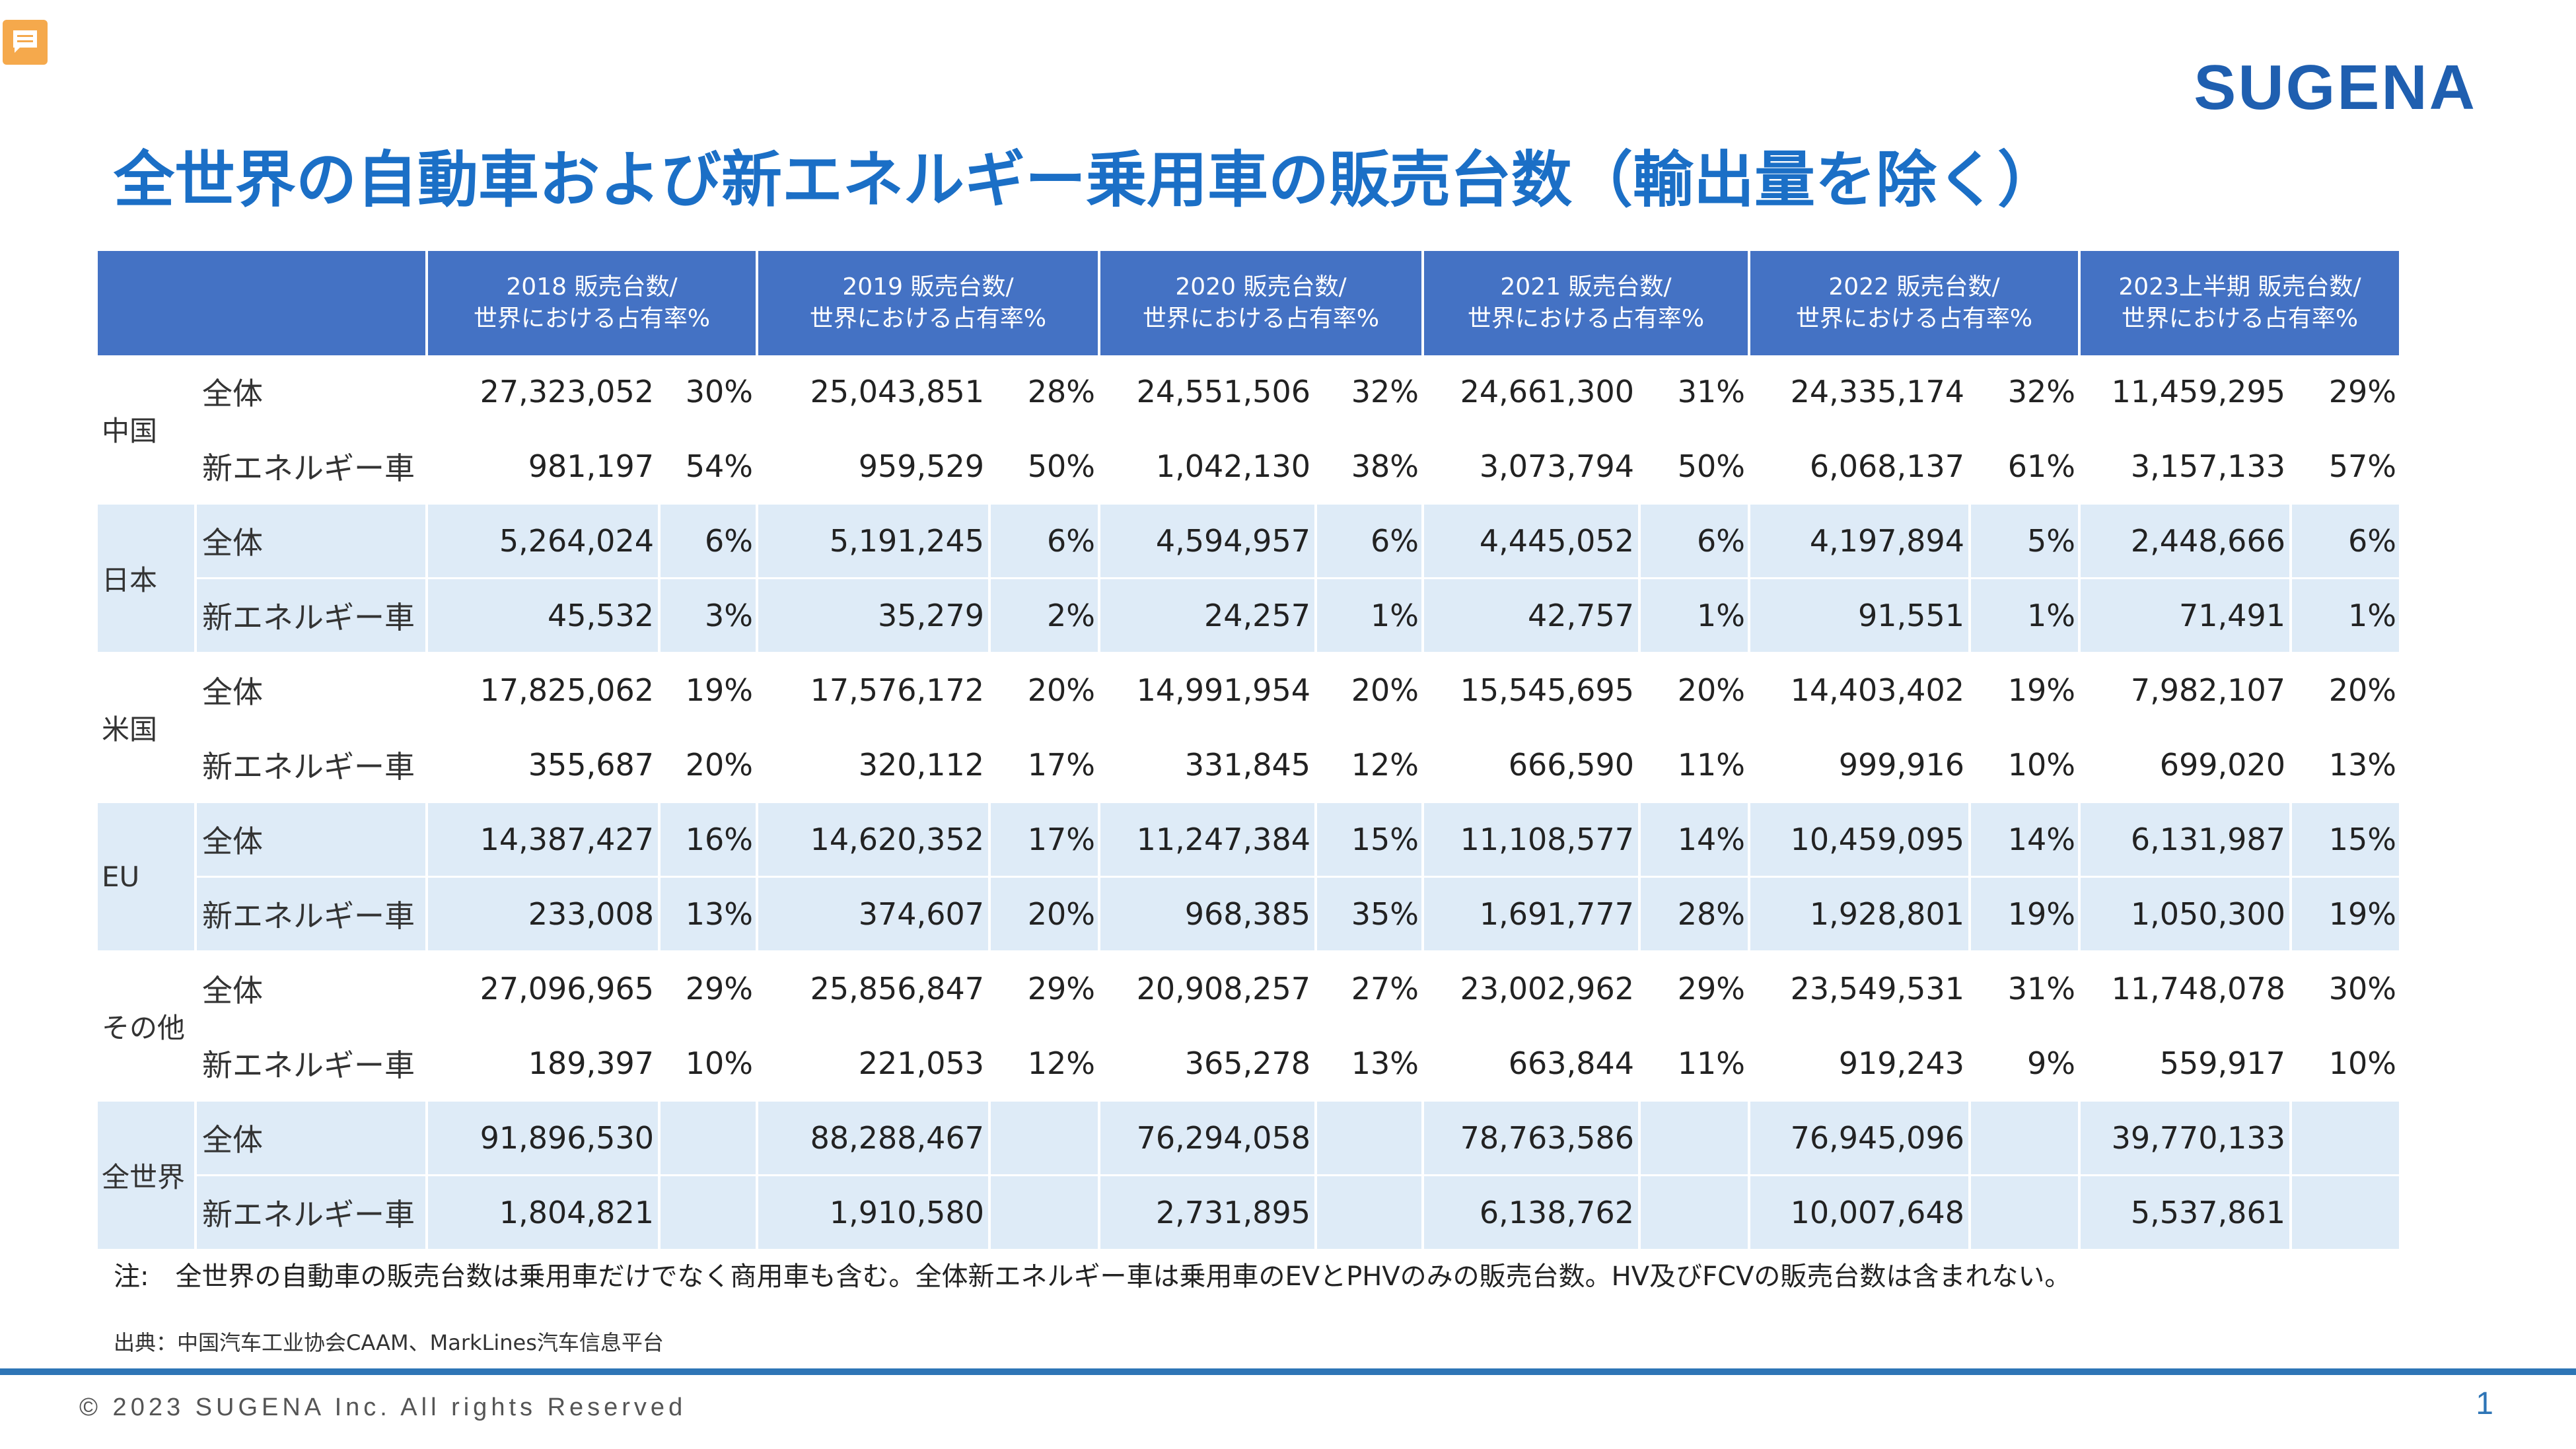  I want to click on sales-count-cell: 23,002,962, so click(1530, 989).